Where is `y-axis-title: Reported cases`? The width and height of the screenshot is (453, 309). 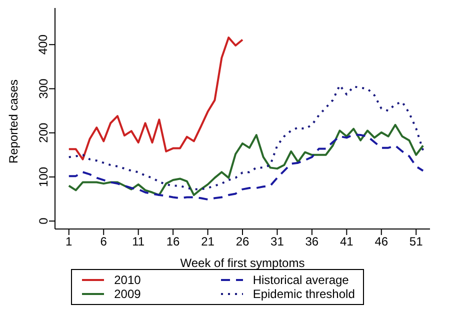
y-axis-title: Reported cases is located at coordinates (13, 121).